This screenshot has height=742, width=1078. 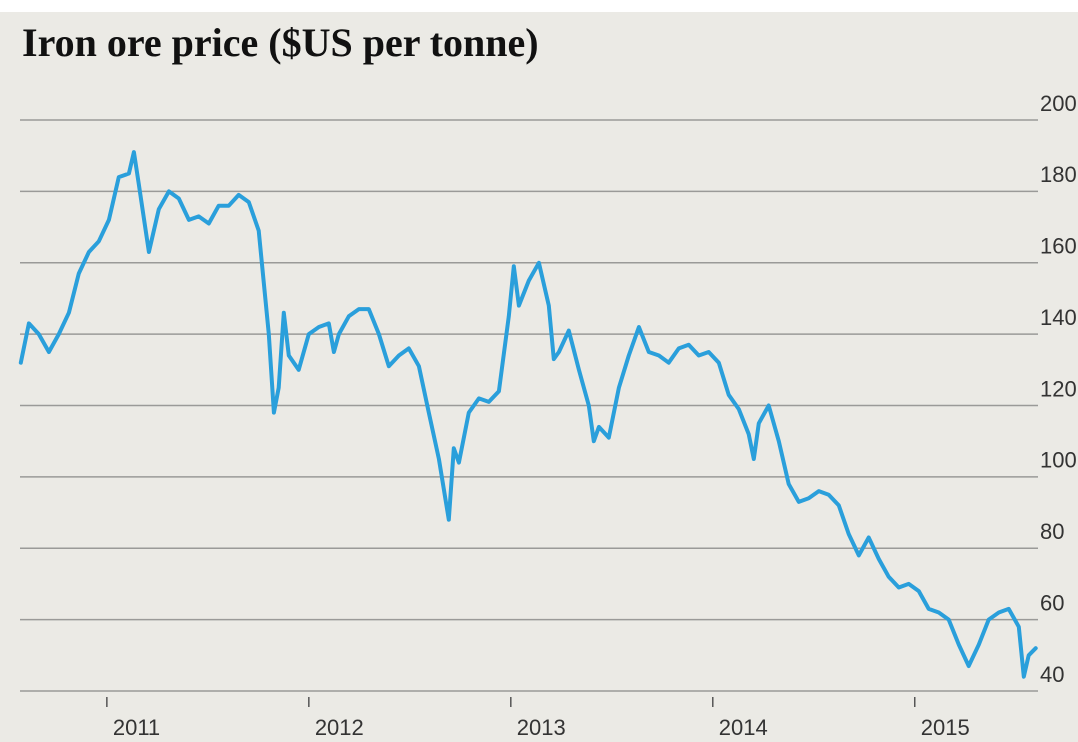 I want to click on y-tick-label: 40, so click(x=1052, y=674).